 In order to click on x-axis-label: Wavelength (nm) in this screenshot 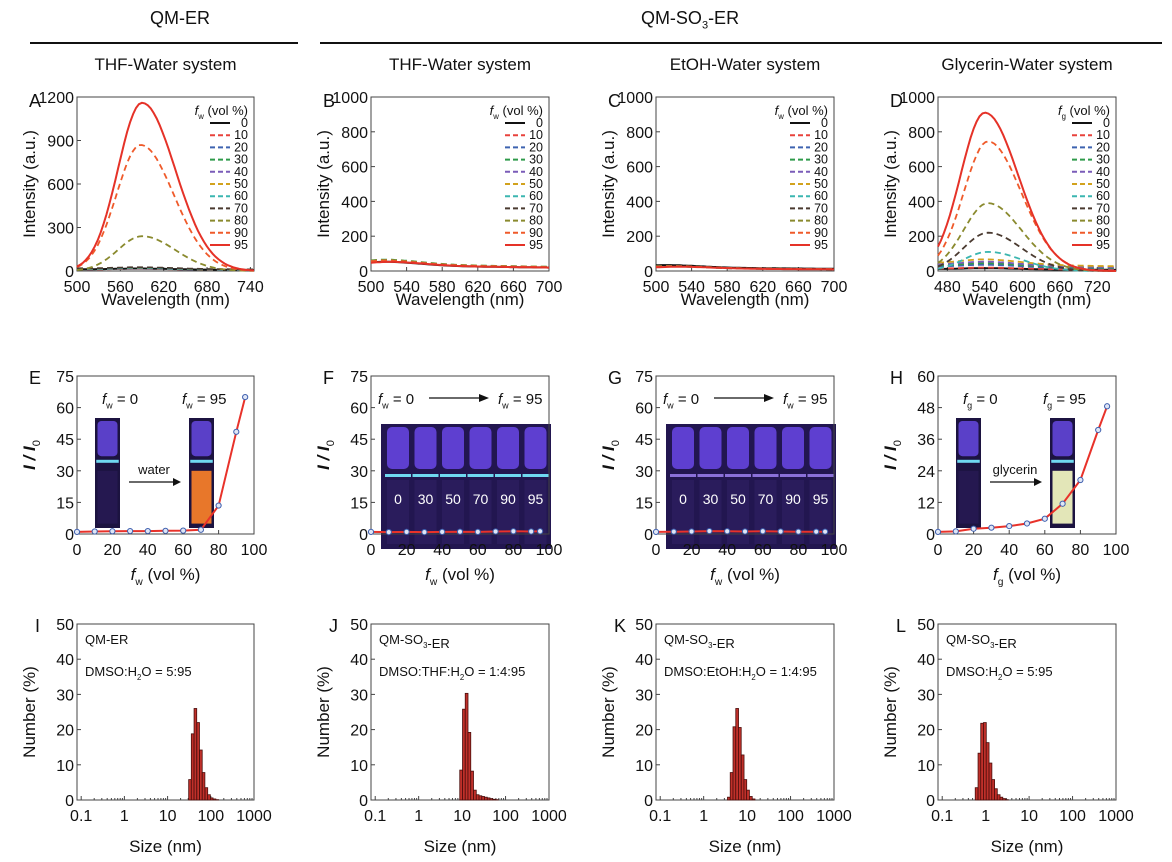, I will do `click(460, 299)`.